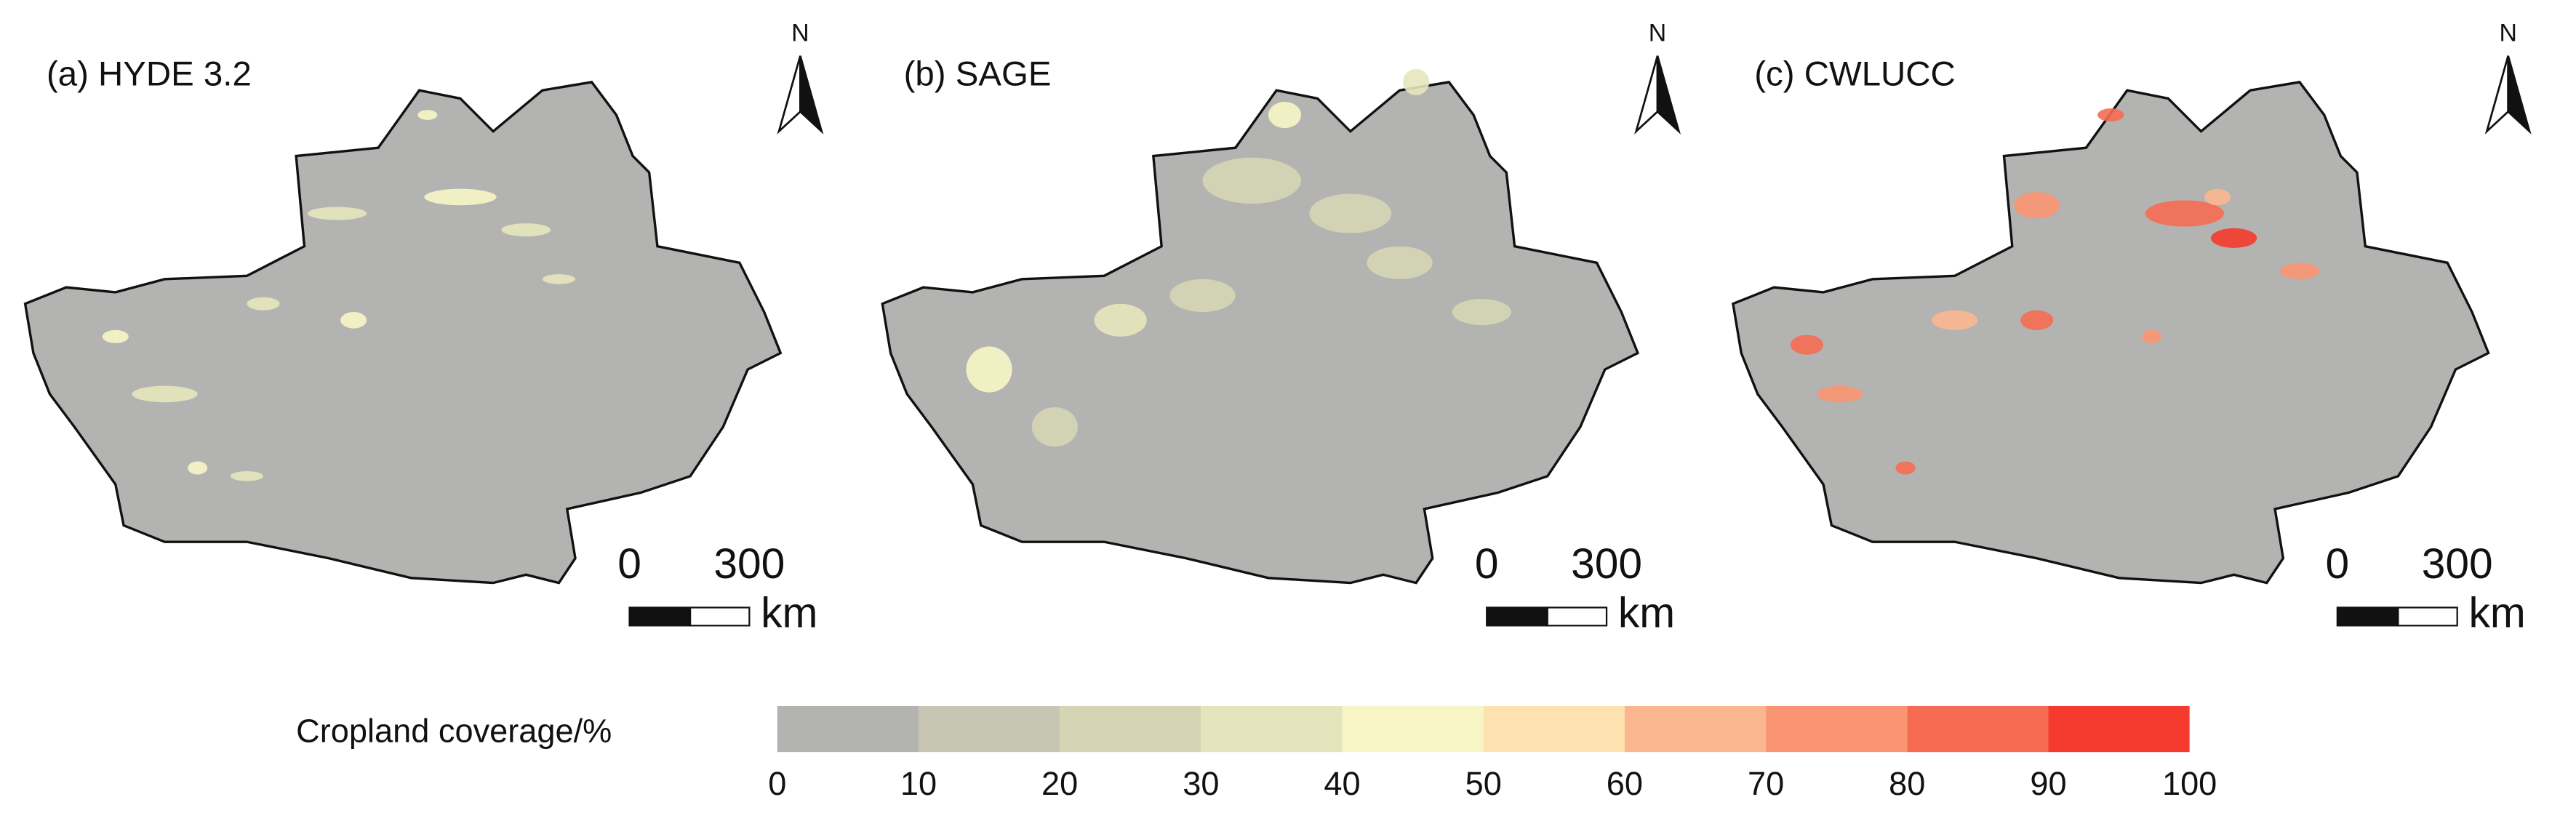  I want to click on legend-tick-label: 80, so click(1907, 783).